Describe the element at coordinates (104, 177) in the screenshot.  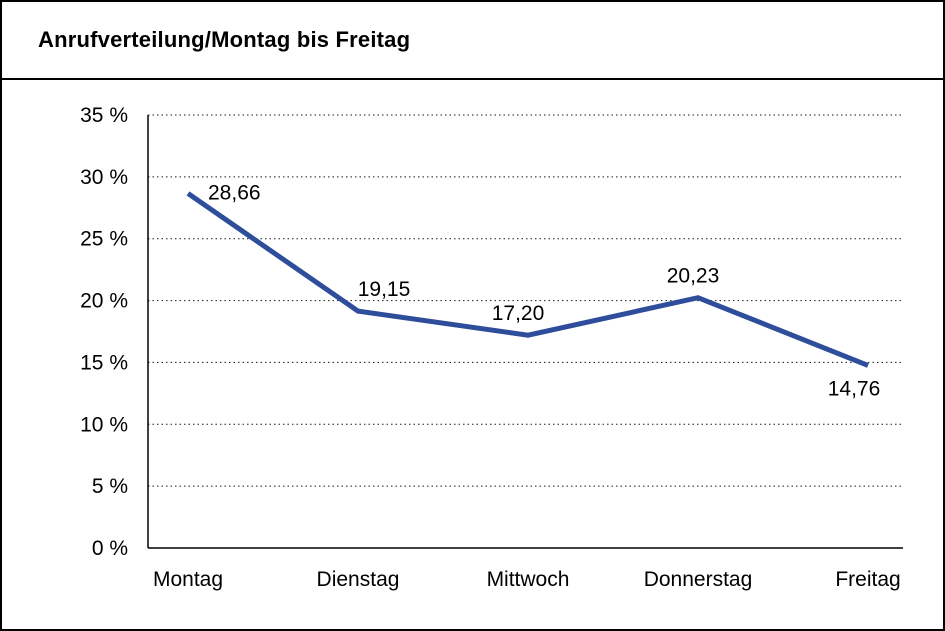
I see `y-axis-tick-label: 30 %` at that location.